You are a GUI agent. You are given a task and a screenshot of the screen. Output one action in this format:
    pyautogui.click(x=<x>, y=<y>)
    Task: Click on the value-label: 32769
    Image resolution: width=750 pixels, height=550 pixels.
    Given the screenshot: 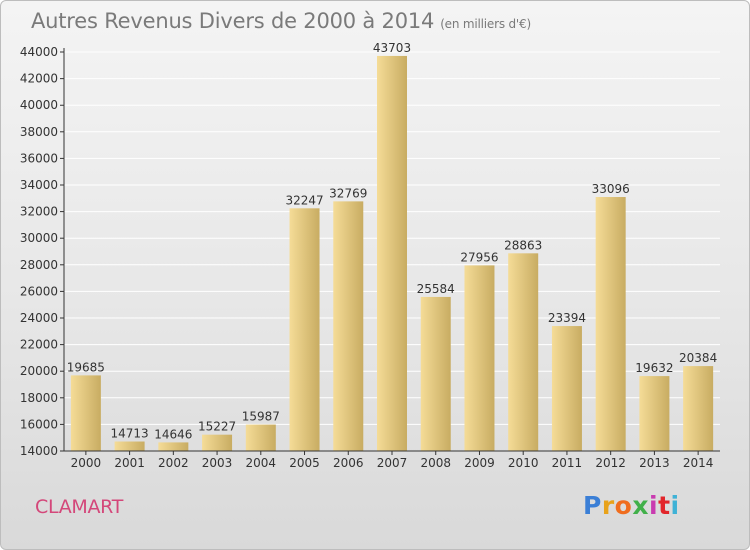 What is the action you would take?
    pyautogui.click(x=348, y=193)
    